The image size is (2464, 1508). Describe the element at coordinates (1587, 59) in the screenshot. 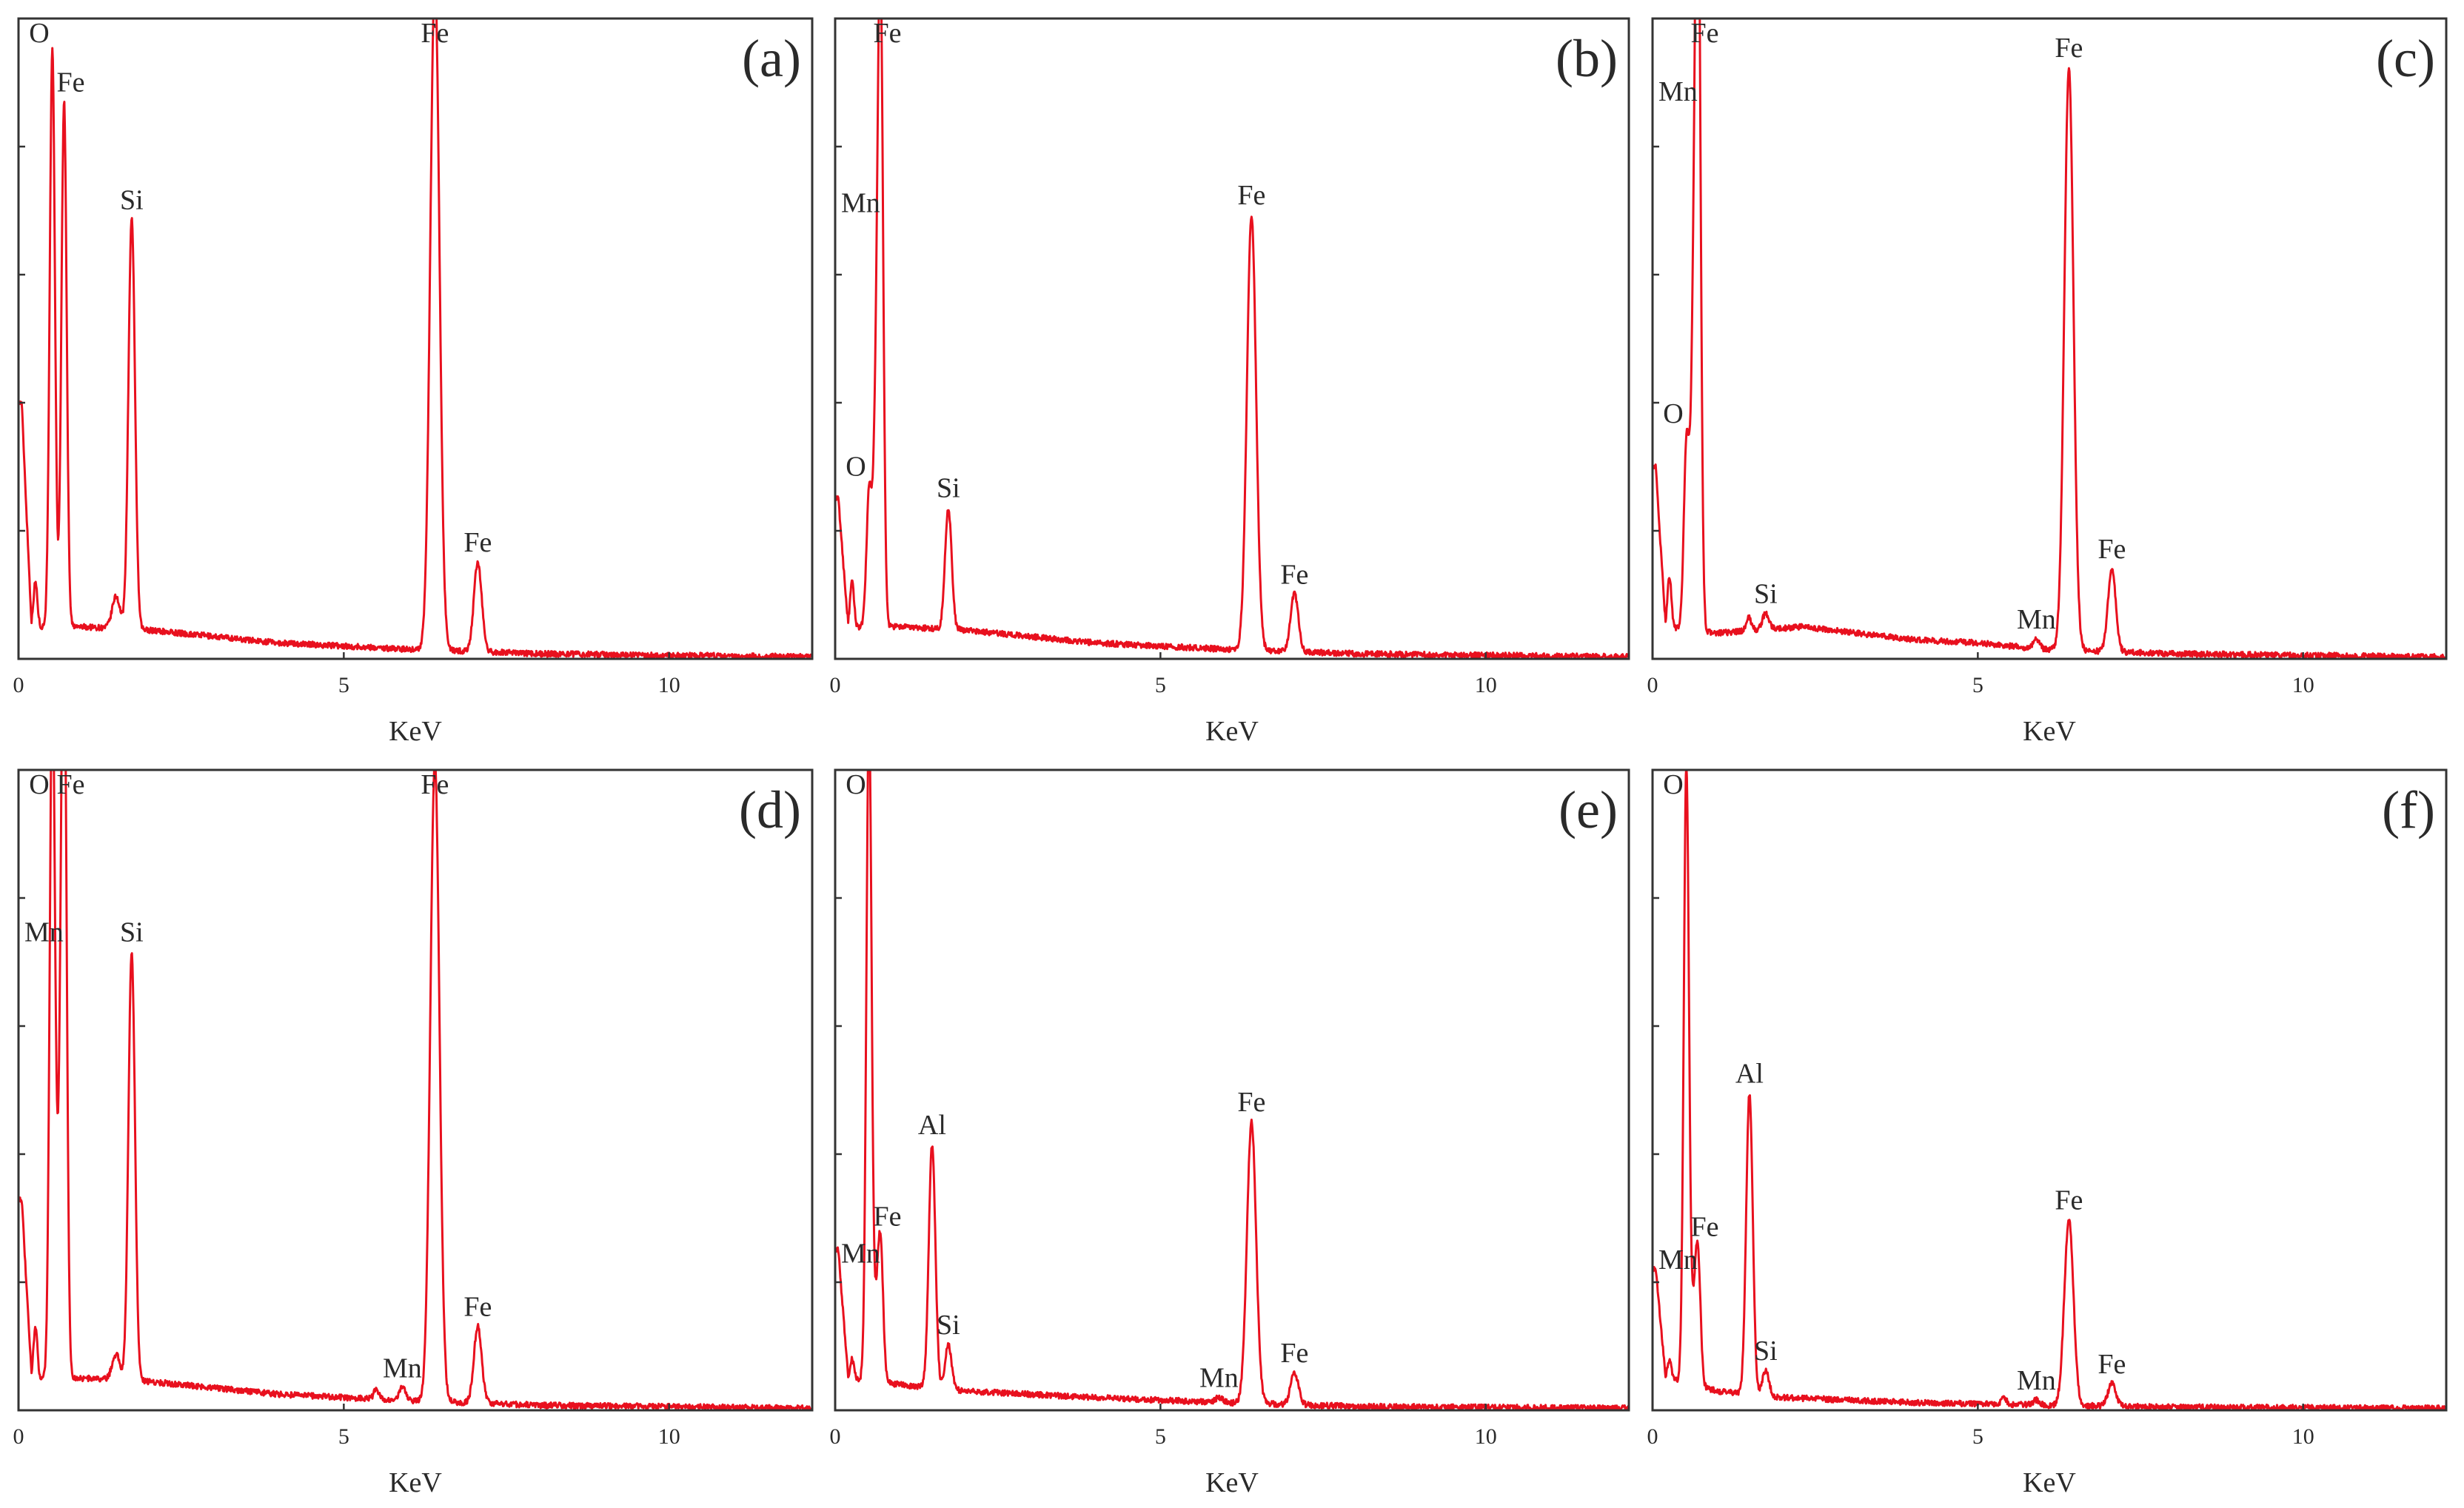

I see `panel-label: (b)` at that location.